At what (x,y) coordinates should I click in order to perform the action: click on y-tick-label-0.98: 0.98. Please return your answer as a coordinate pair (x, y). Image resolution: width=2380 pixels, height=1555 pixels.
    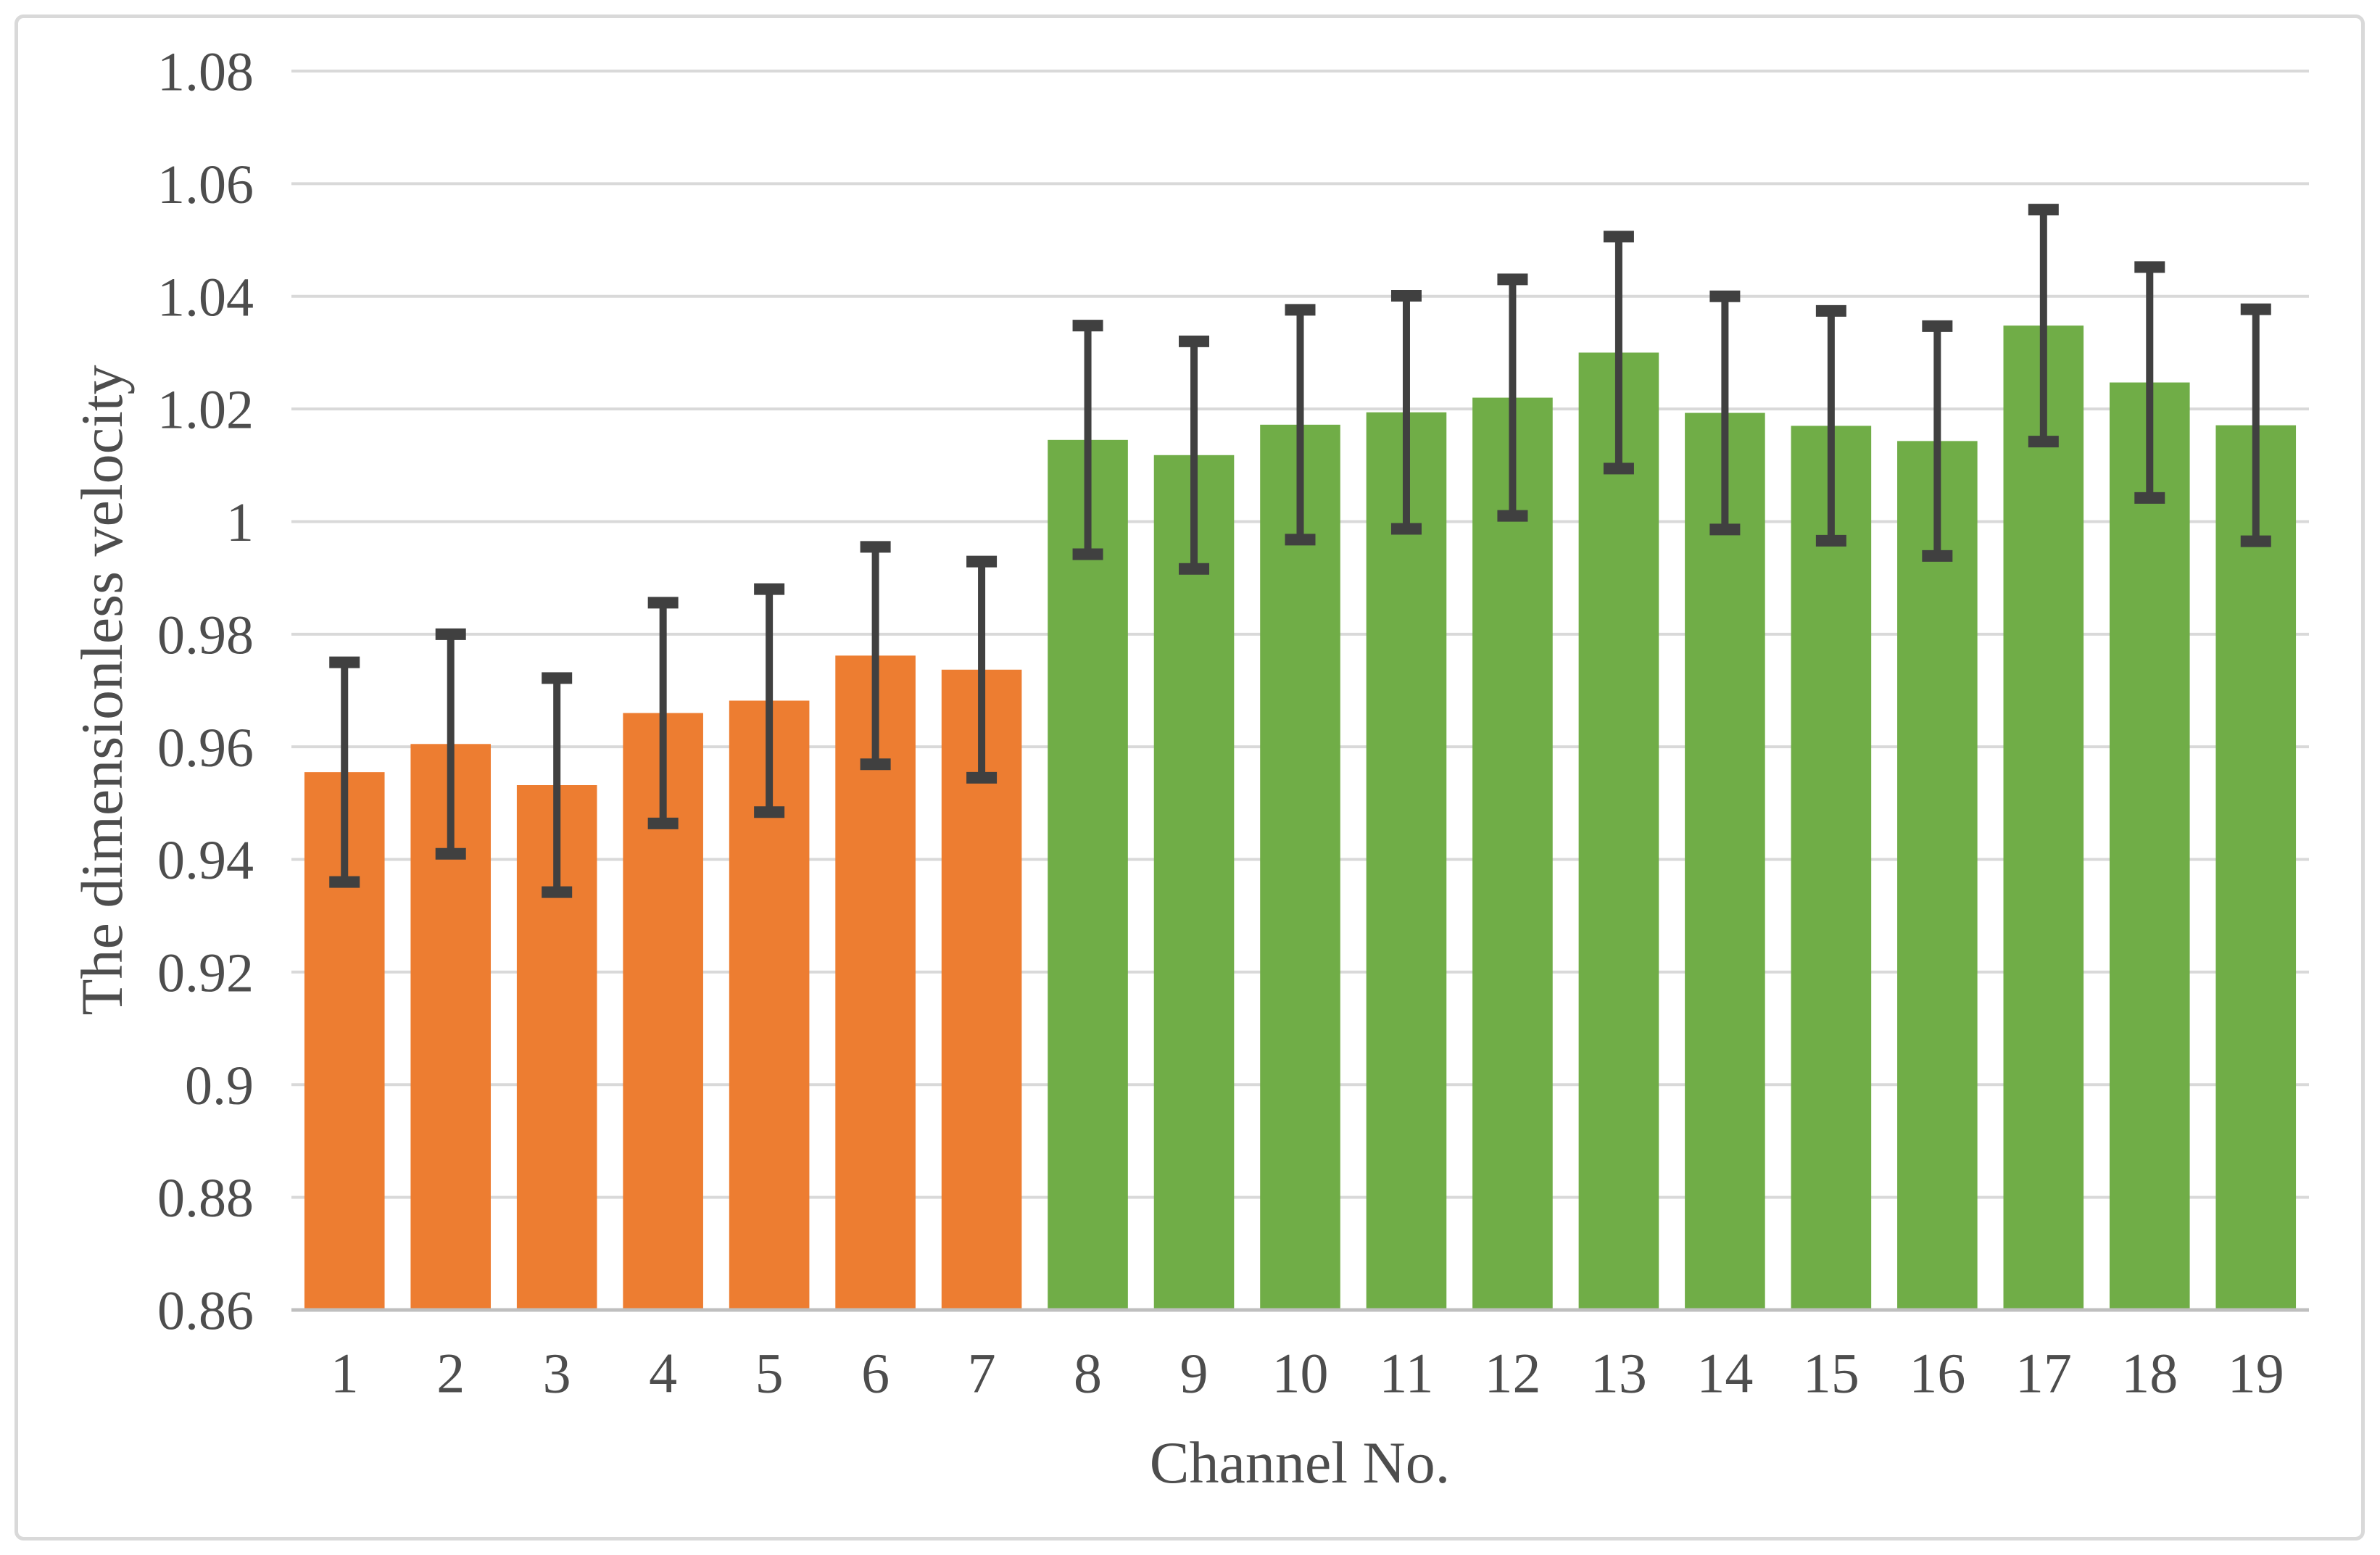
    Looking at the image, I should click on (205, 635).